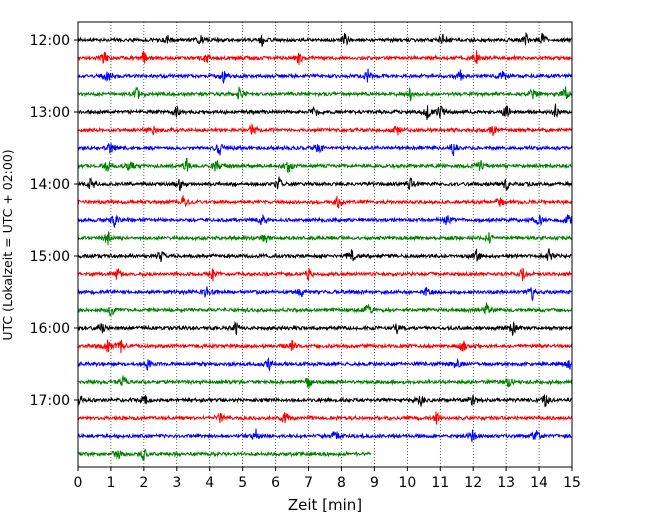 The height and width of the screenshot is (520, 650). Describe the element at coordinates (242, 483) in the screenshot. I see `x-tick-label: 5` at that location.